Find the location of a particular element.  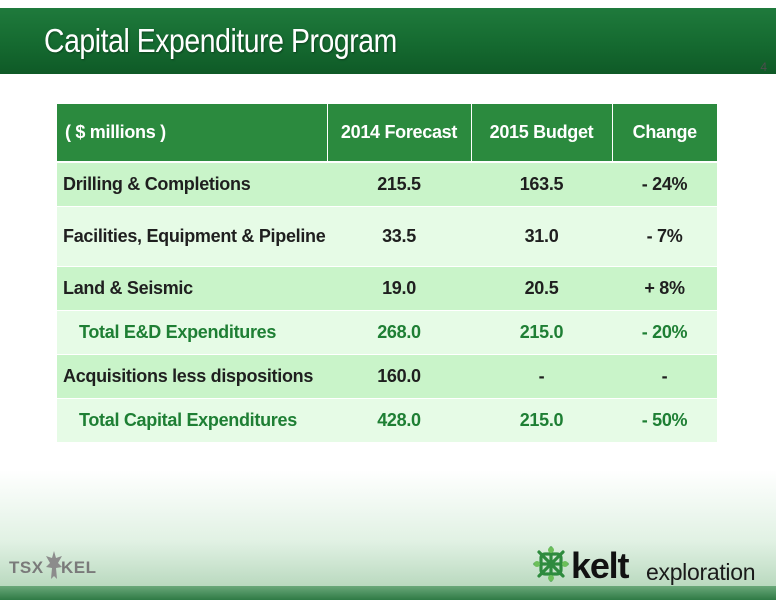

forecast-2014-cell: 160.0 is located at coordinates (399, 376).